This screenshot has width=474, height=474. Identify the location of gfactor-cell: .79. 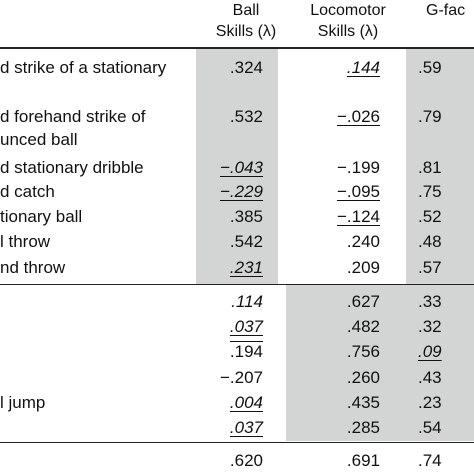
(430, 116).